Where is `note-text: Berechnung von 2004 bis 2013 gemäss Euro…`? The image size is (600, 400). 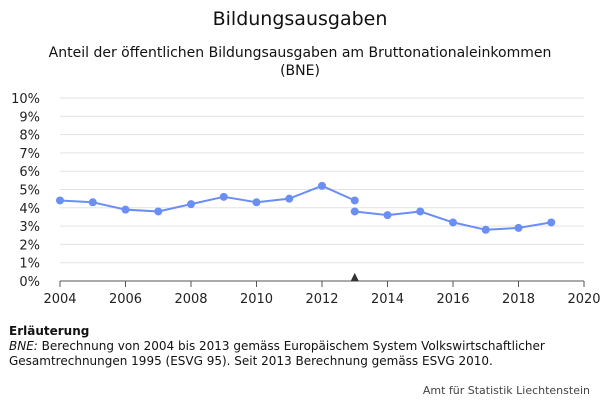 note-text: Berechnung von 2004 bis 2013 gemäss Euro… is located at coordinates (277, 353).